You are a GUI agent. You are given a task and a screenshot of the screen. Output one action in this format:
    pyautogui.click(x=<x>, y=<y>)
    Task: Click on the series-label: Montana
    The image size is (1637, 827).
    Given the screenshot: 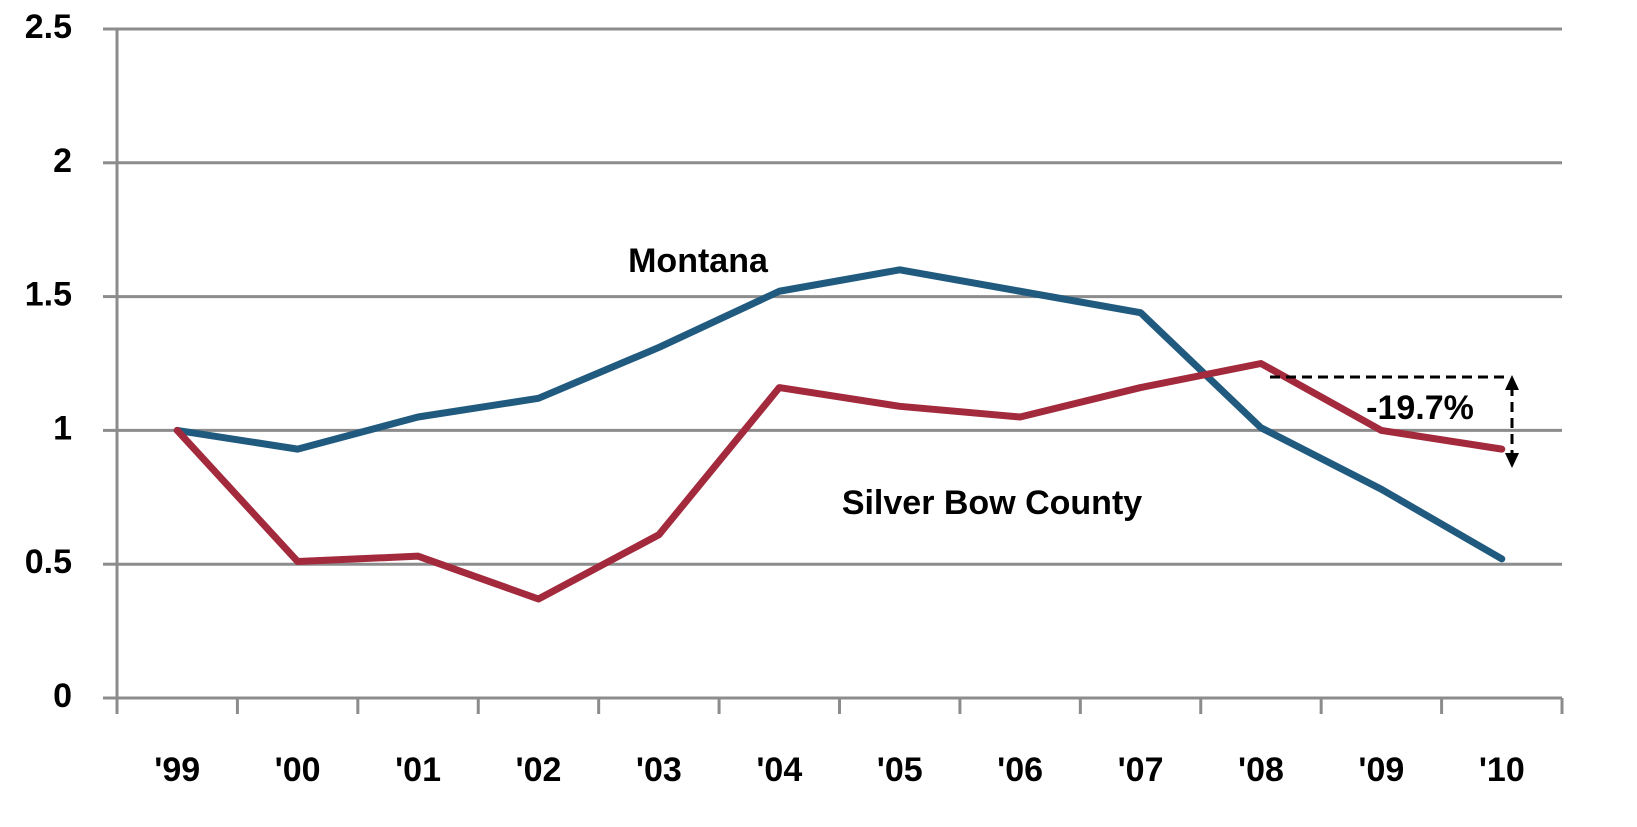 What is the action you would take?
    pyautogui.click(x=698, y=261)
    